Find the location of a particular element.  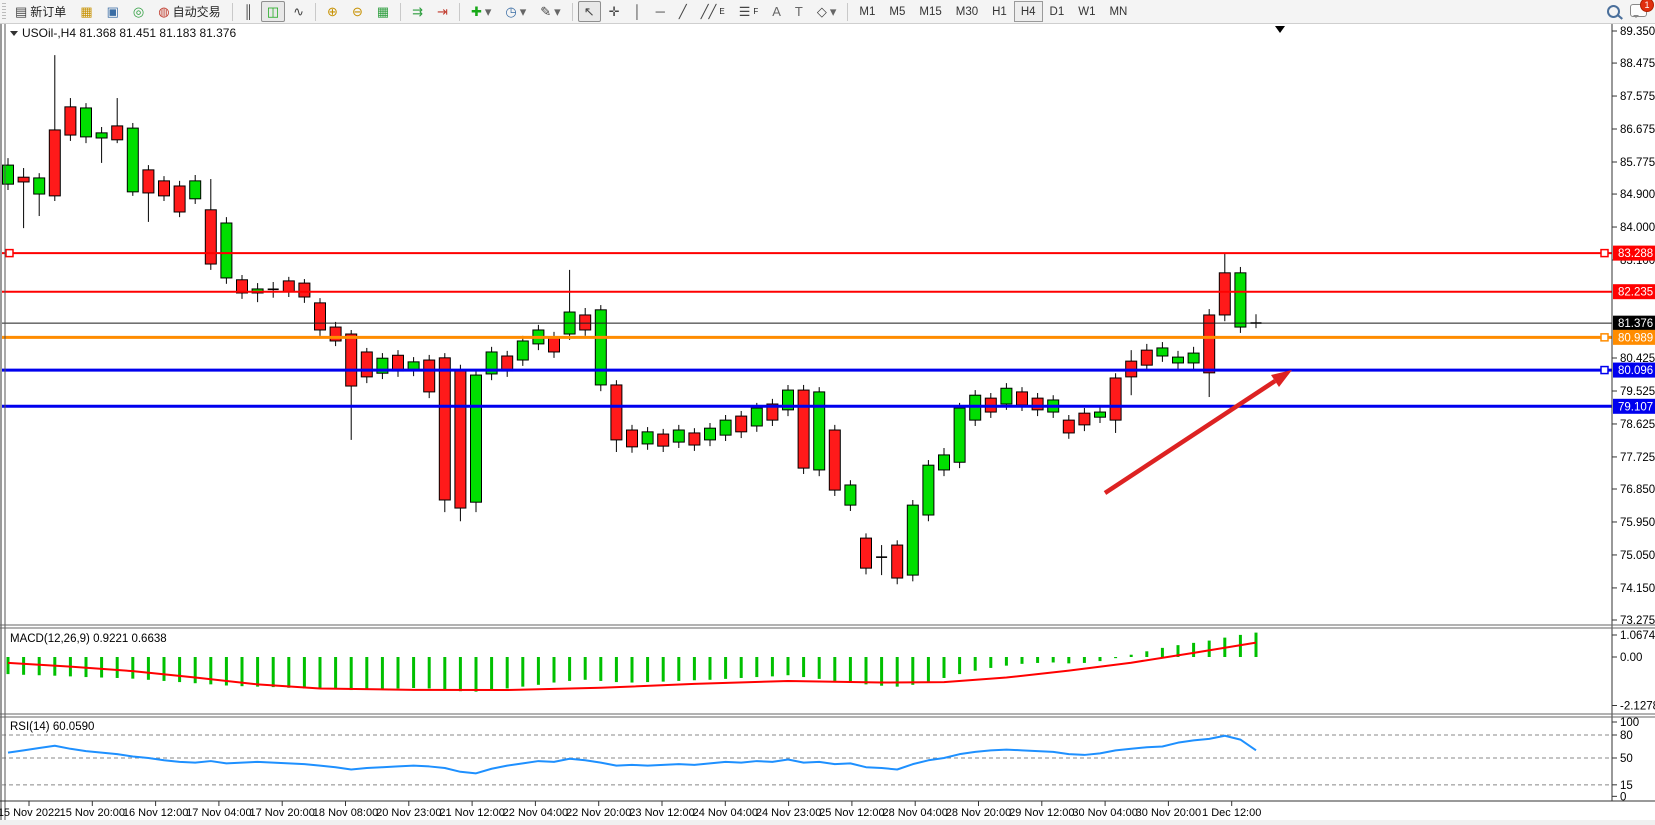

pivot-line-orange-handle is located at coordinates (1604, 337).